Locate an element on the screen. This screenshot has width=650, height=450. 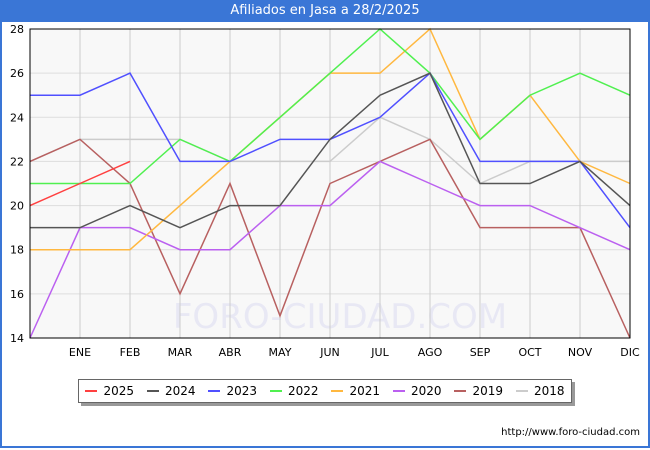
x-tick-label: SEP is located at coordinates (480, 352).